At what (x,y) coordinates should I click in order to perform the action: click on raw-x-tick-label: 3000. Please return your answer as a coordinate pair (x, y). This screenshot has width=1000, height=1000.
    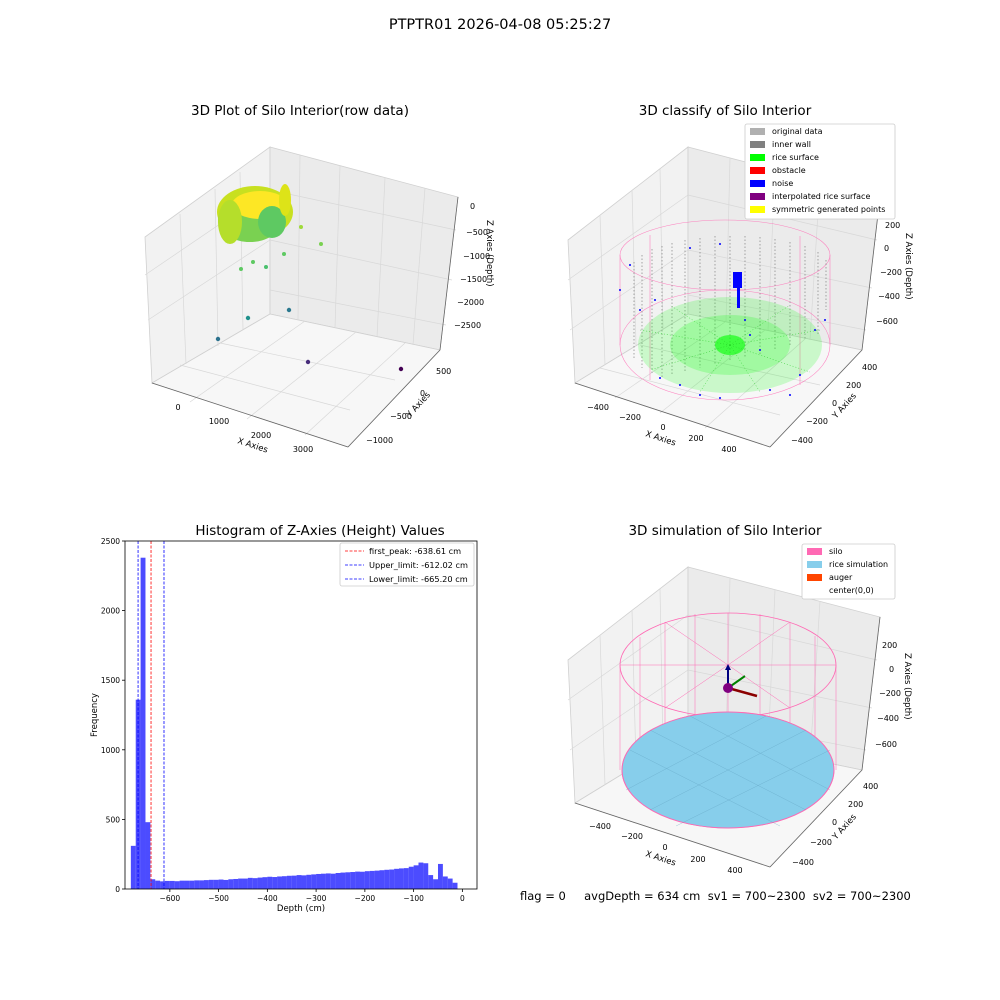
    Looking at the image, I should click on (303, 449).